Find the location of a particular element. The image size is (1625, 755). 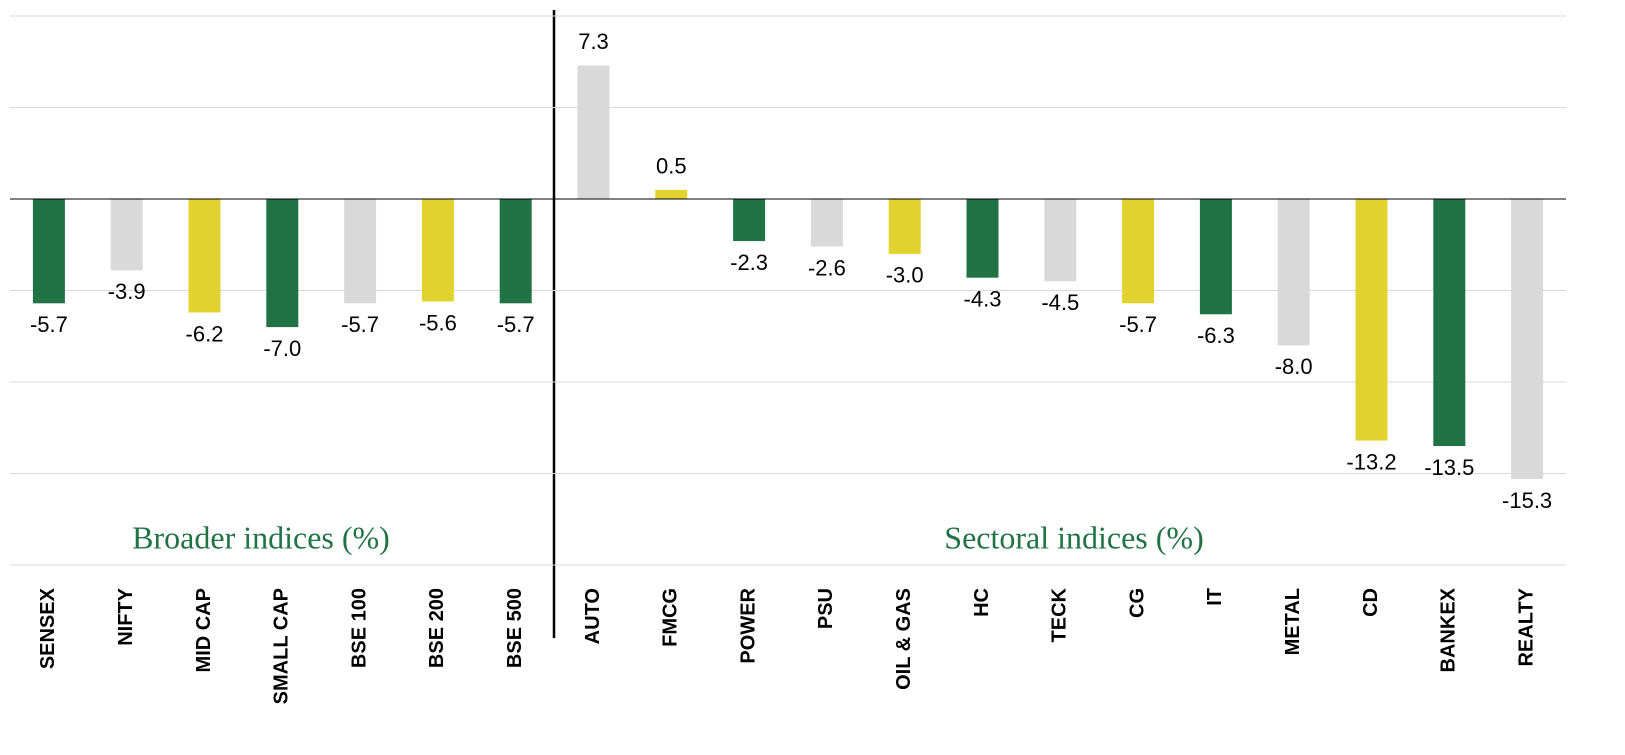

data-label: -15.3 is located at coordinates (1527, 500).